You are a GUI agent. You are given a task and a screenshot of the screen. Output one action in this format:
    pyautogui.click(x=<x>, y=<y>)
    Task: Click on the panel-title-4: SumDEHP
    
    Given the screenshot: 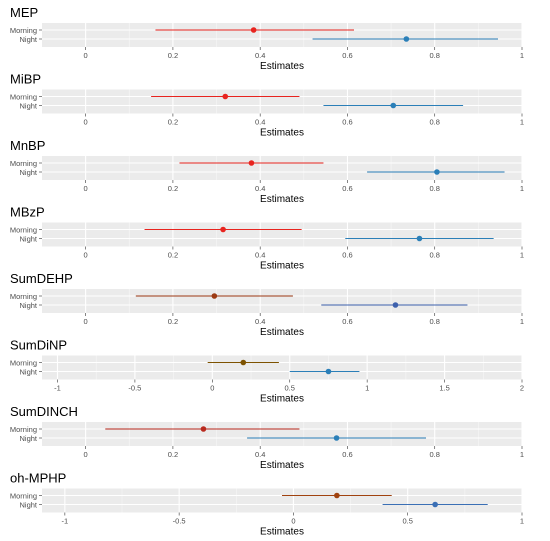 What is the action you would take?
    pyautogui.click(x=41, y=278)
    